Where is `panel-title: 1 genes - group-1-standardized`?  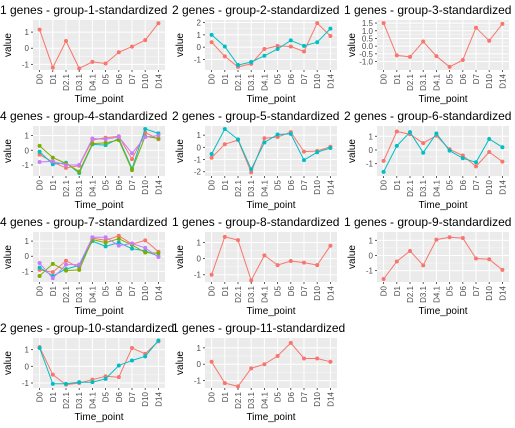
panel-title: 1 genes - group-1-standardized is located at coordinates (83, 10).